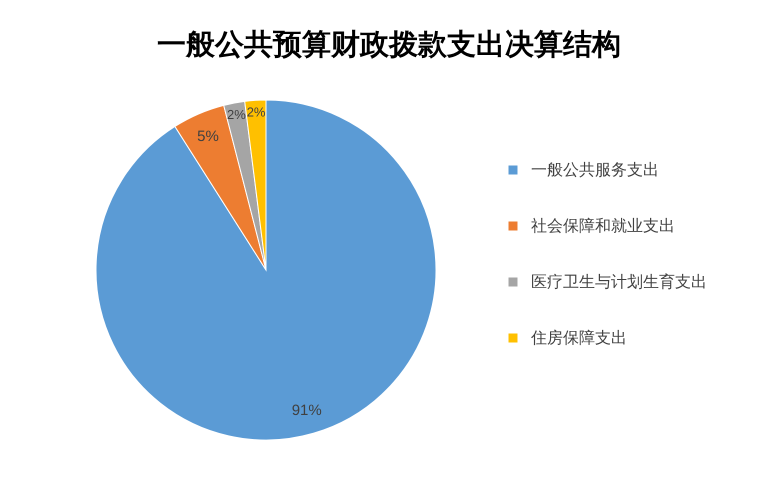 Image resolution: width=778 pixels, height=490 pixels. What do you see at coordinates (619, 282) in the screenshot?
I see `legend-label: 医疗卫生与计划生育支出` at bounding box center [619, 282].